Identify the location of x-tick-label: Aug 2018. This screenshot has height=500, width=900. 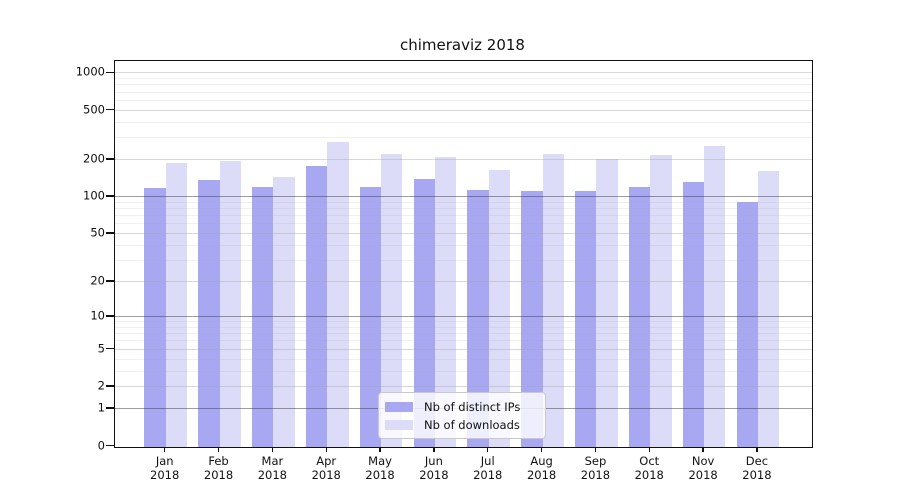
(541, 468).